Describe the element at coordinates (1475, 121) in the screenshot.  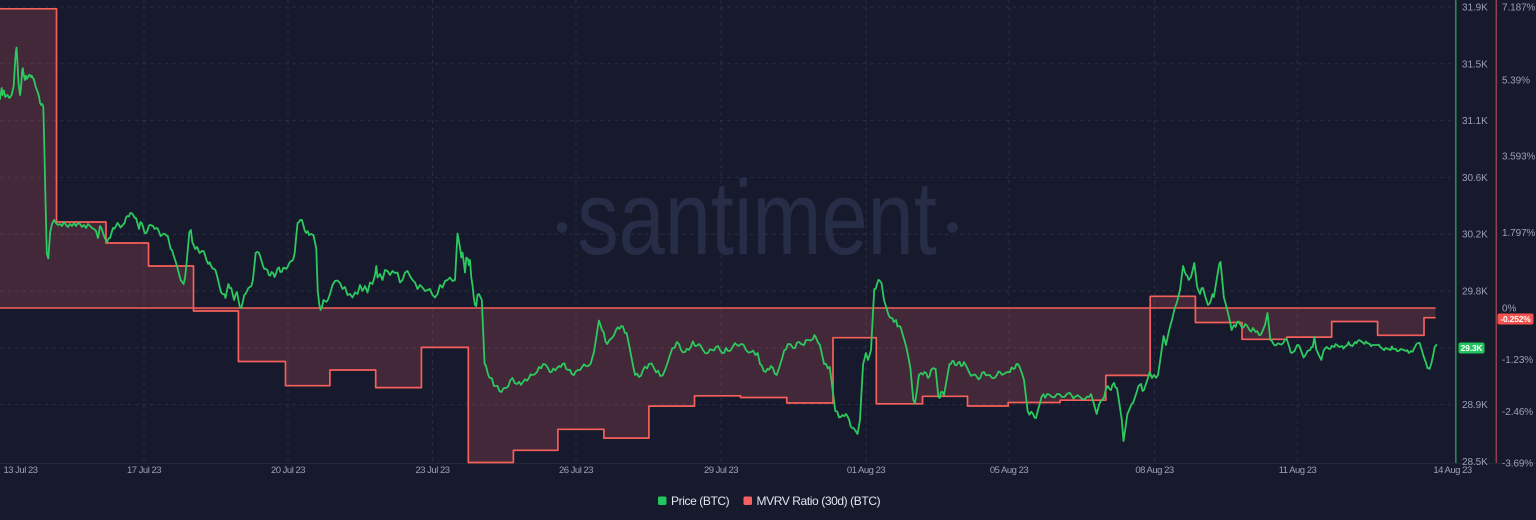
I see `svg-text: 31.1K` at that location.